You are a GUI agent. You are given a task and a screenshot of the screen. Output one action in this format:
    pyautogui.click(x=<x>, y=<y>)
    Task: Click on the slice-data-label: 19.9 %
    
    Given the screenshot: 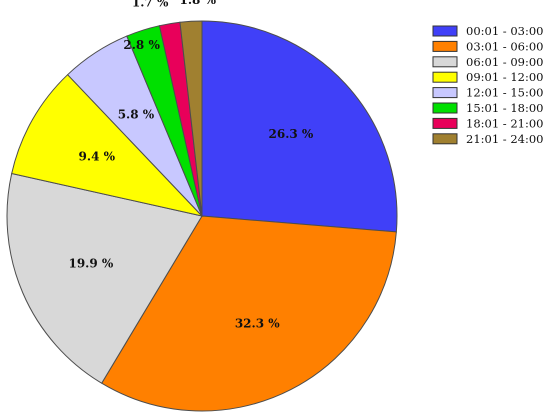 What is the action you would take?
    pyautogui.click(x=90, y=264)
    